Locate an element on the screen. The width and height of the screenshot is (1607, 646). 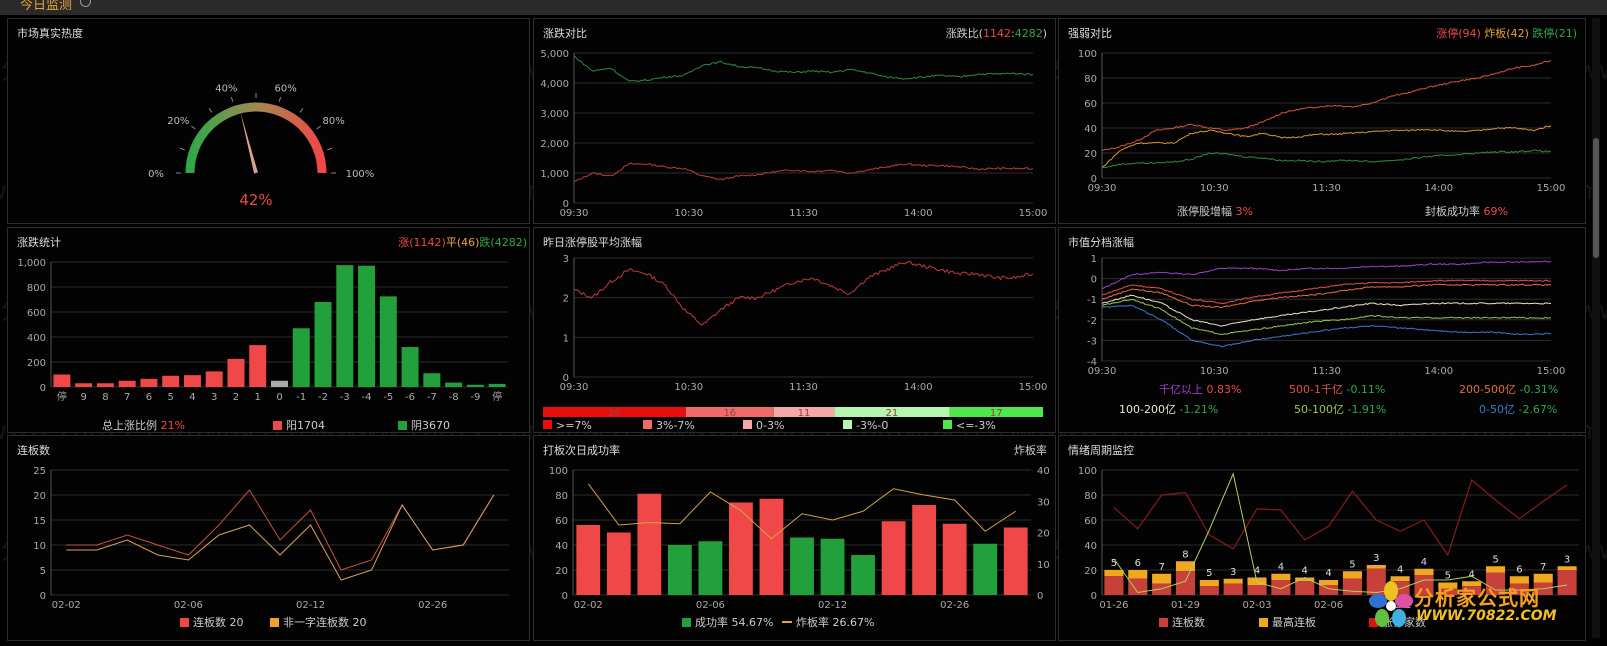
cap-legend-item: 200-500亿 -0.31% is located at coordinates (1508, 389).